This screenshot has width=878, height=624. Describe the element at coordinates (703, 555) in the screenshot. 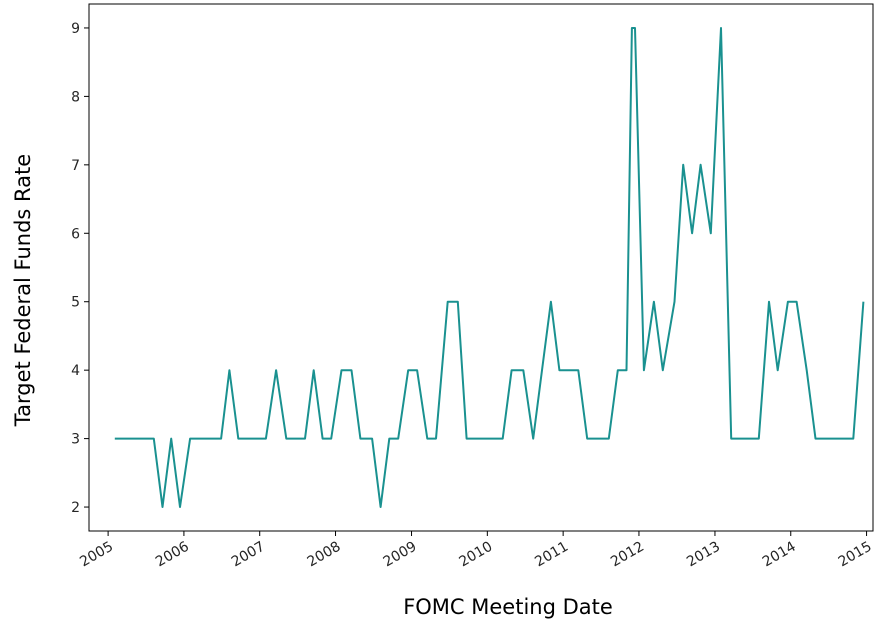

I see `x-tick-label: 2013` at that location.